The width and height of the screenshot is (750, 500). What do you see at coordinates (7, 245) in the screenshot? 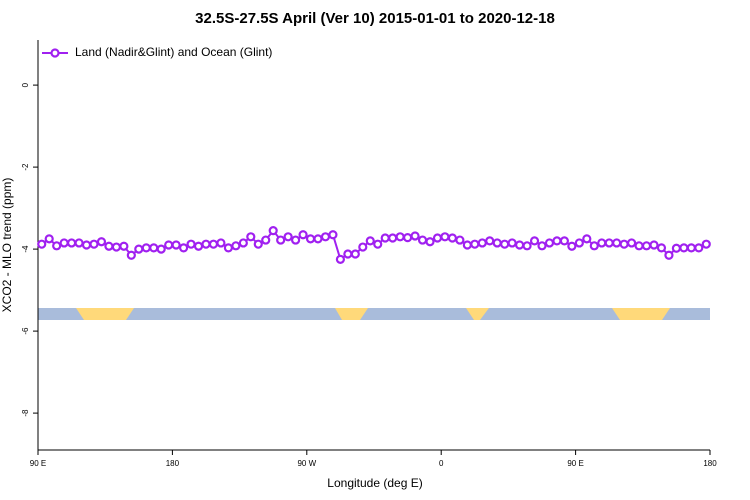
I see `y-axis-label: XCO2 - MLO trend (ppm)` at bounding box center [7, 245].